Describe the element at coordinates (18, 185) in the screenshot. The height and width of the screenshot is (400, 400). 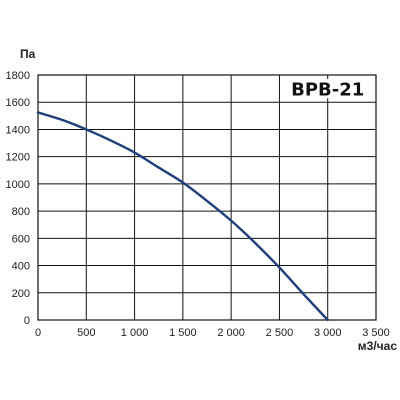
I see `y-tick-label: 1000` at that location.